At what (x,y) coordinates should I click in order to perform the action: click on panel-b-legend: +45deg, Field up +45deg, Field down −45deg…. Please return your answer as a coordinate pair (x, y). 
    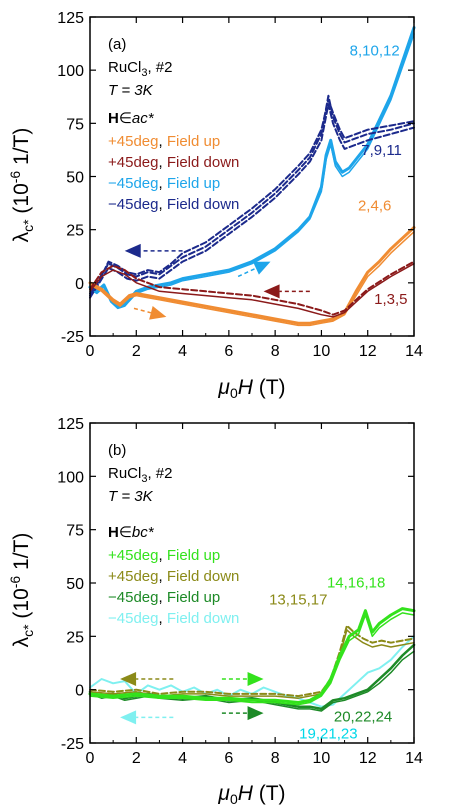
    Looking at the image, I should click on (173, 587).